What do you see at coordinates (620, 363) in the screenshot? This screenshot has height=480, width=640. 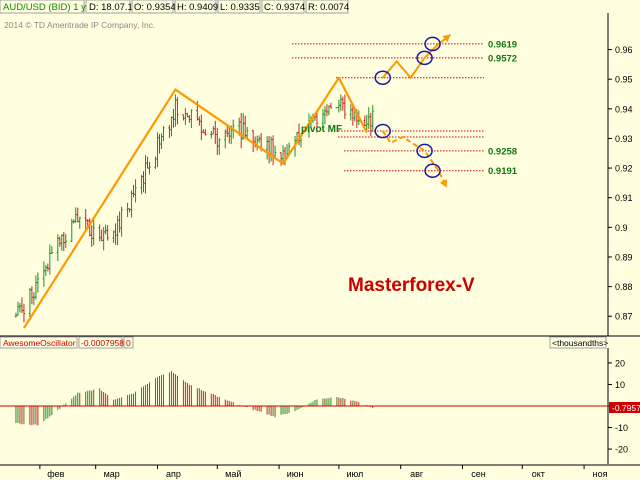 I see `osc-tick-label: 20` at bounding box center [620, 363].